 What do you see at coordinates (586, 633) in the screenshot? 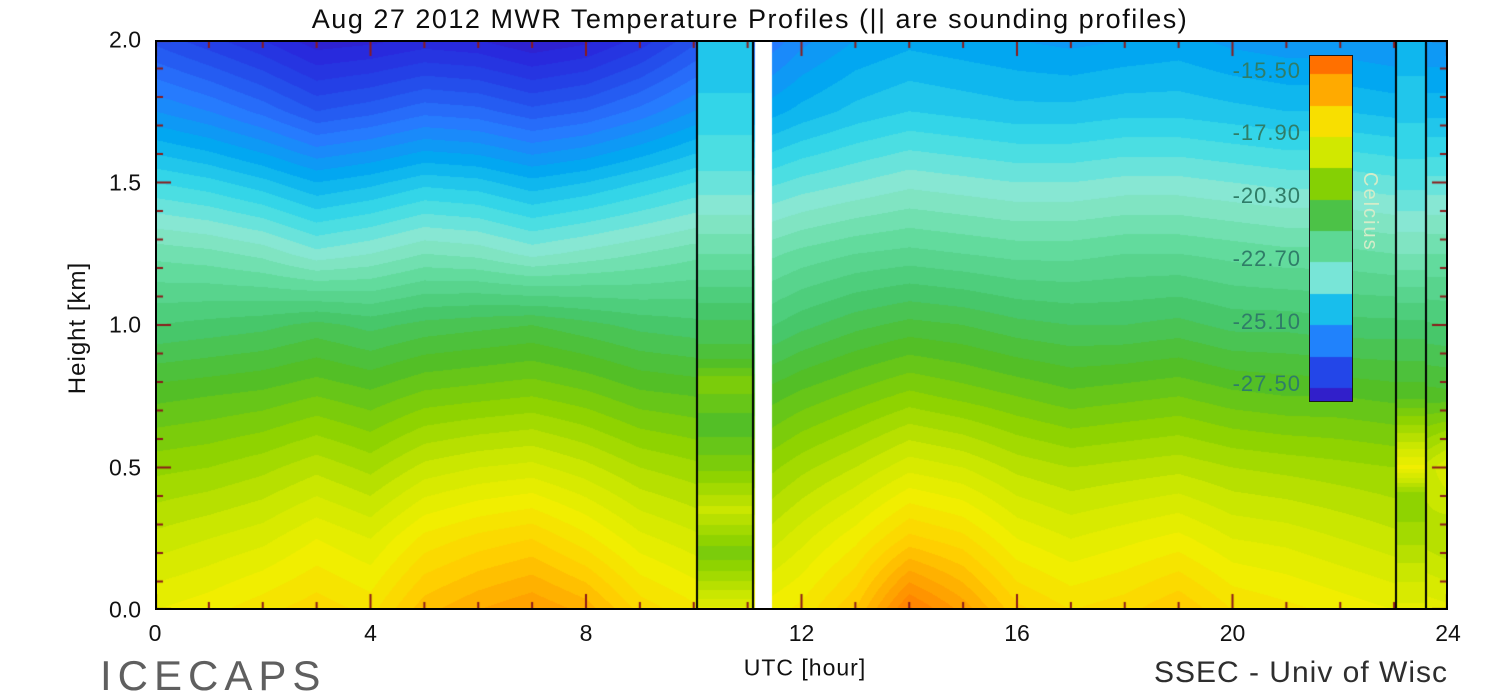
I see `x-tick-label: 8` at bounding box center [586, 633].